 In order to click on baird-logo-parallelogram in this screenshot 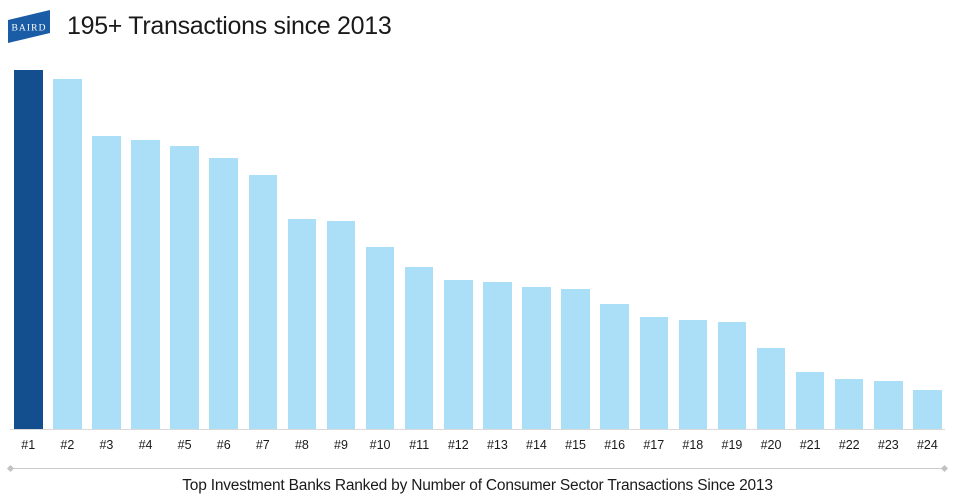, I will do `click(29, 26)`.